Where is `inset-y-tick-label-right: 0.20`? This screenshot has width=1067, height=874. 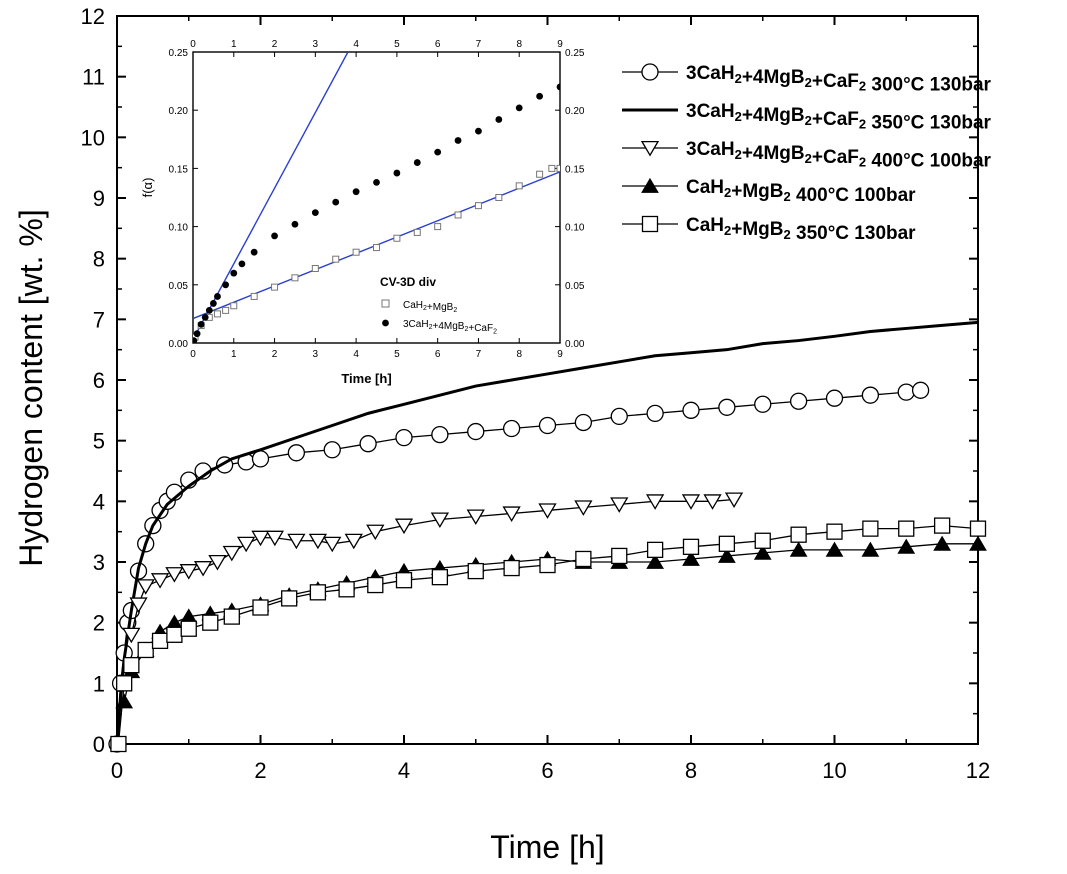 inset-y-tick-label-right: 0.20 is located at coordinates (575, 111).